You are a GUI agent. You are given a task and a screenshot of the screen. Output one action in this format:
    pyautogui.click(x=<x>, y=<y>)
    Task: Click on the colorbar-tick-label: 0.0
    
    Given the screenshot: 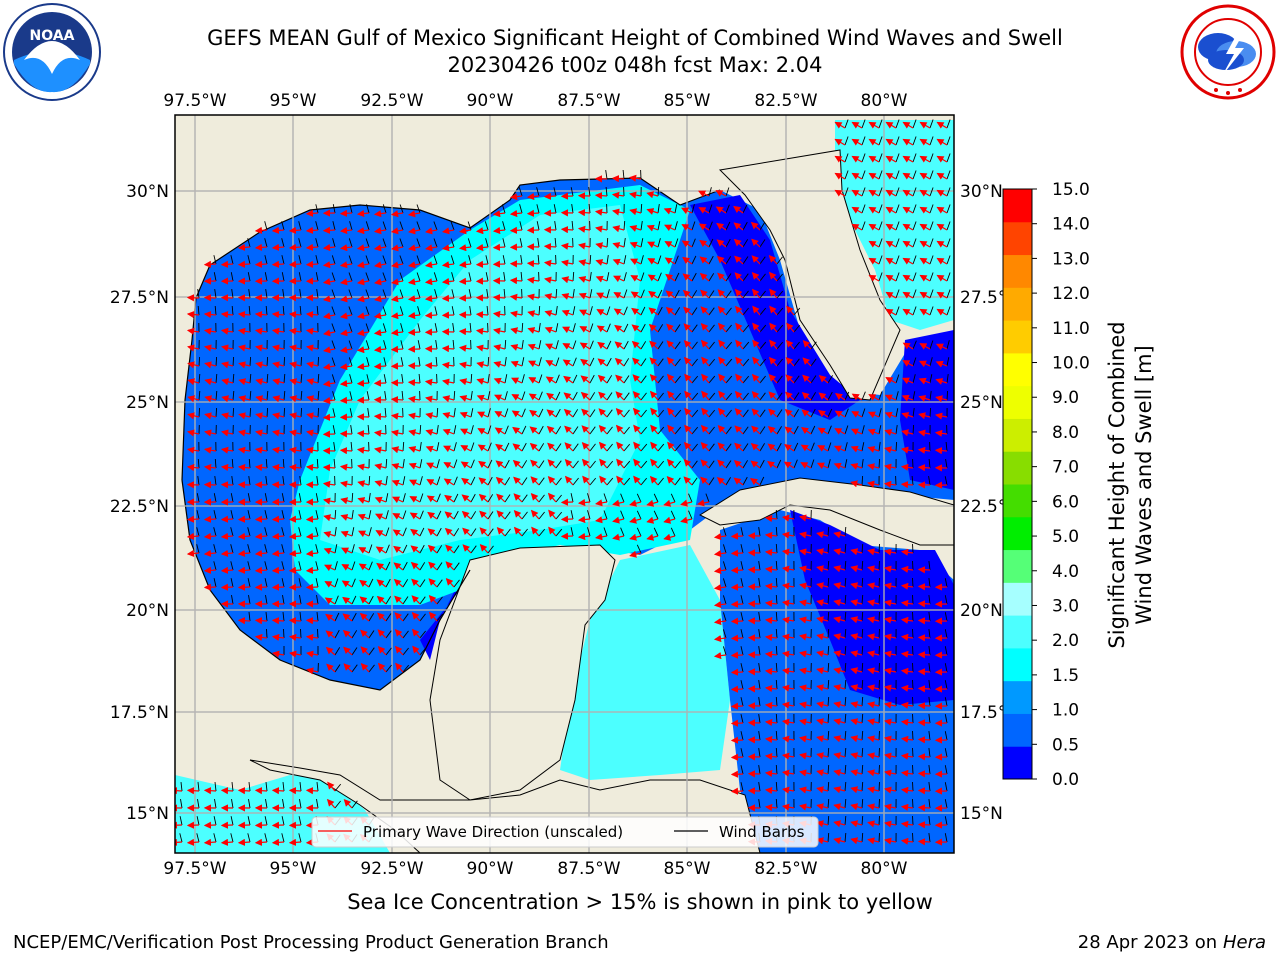 What is the action you would take?
    pyautogui.click(x=1065, y=780)
    